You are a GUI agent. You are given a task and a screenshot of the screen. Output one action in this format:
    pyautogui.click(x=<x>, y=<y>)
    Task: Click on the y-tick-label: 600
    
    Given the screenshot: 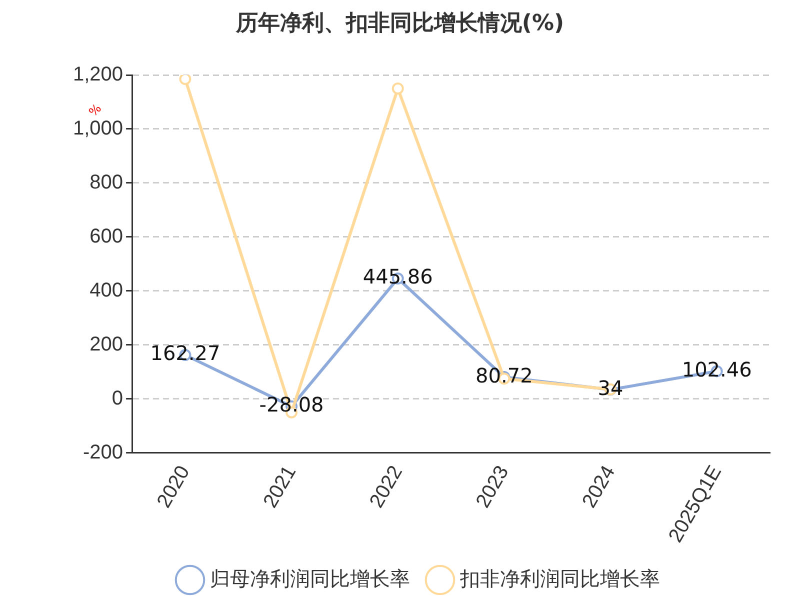 What is the action you would take?
    pyautogui.click(x=107, y=236)
    